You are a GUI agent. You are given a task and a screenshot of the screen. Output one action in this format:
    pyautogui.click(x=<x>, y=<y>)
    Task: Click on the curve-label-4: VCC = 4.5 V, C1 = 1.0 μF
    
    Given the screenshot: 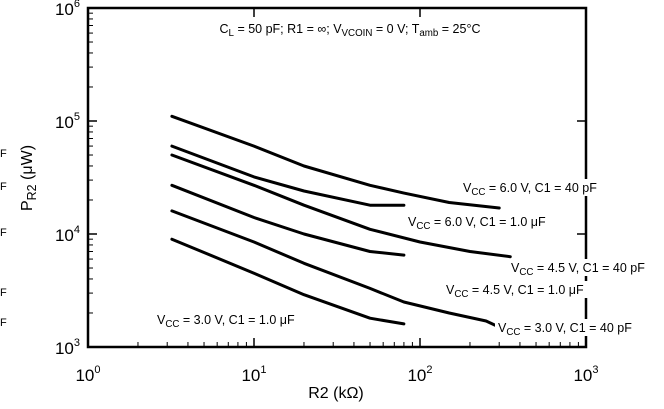 What is the action you would take?
    pyautogui.click(x=515, y=291)
    